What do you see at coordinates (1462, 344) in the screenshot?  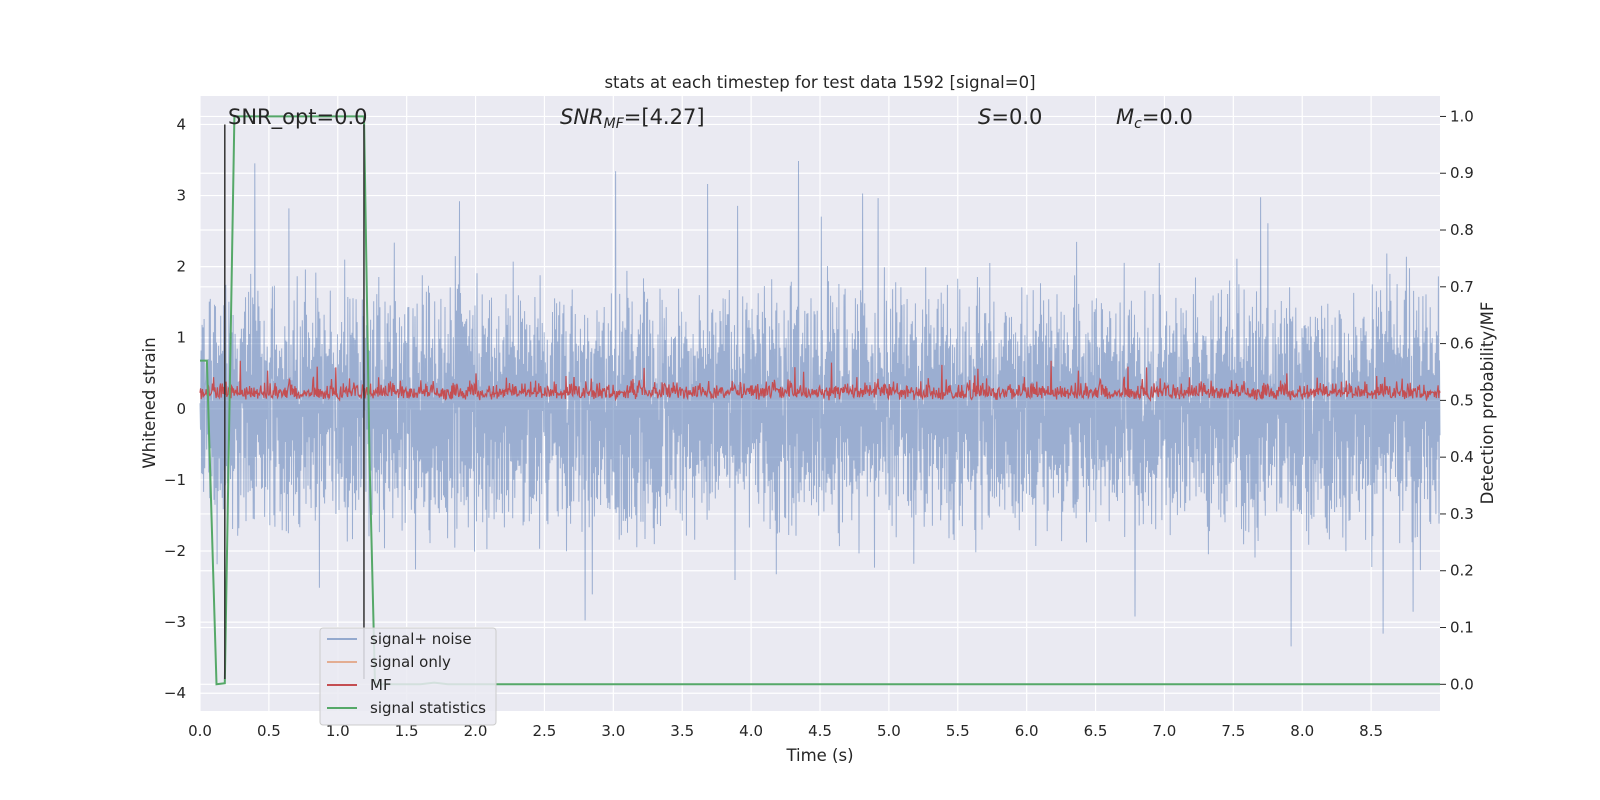 I see `y2-tick-label: 0.6` at bounding box center [1462, 344].